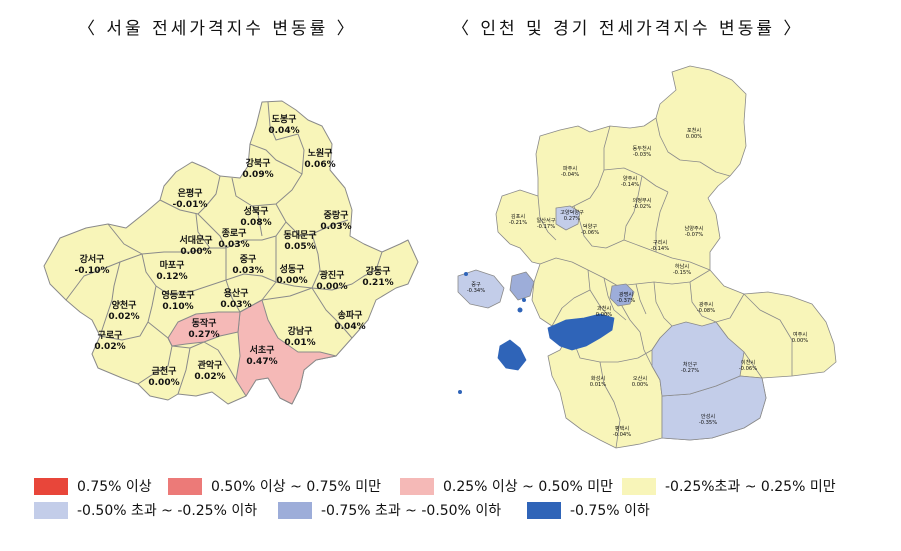  Describe the element at coordinates (164, 371) in the screenshot. I see `seoul-district-name-label: 금천구` at that location.